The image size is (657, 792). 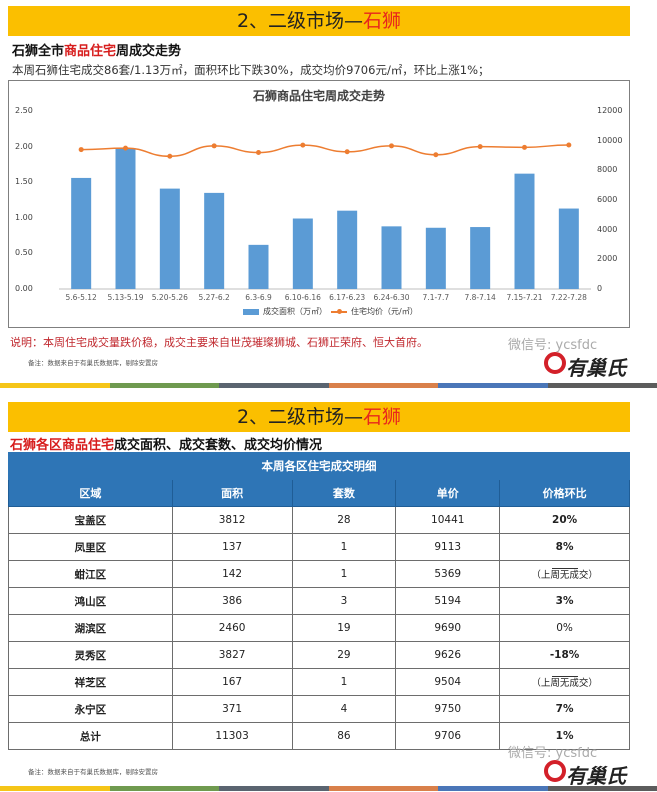 What do you see at coordinates (24, 217) in the screenshot?
I see `left-axis-tick: 1.00` at bounding box center [24, 217].